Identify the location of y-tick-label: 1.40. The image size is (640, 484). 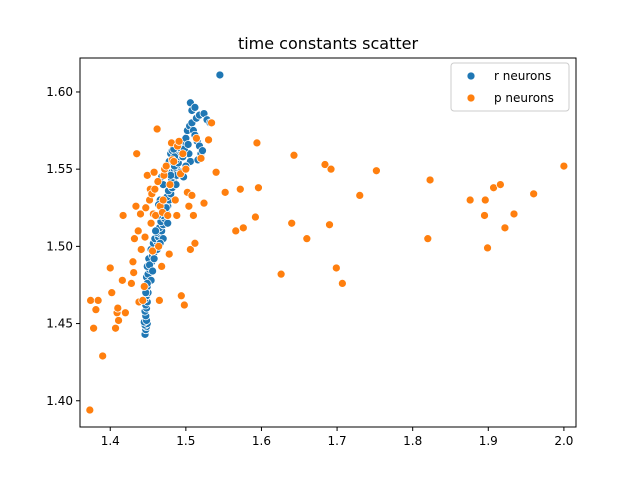
(59, 401).